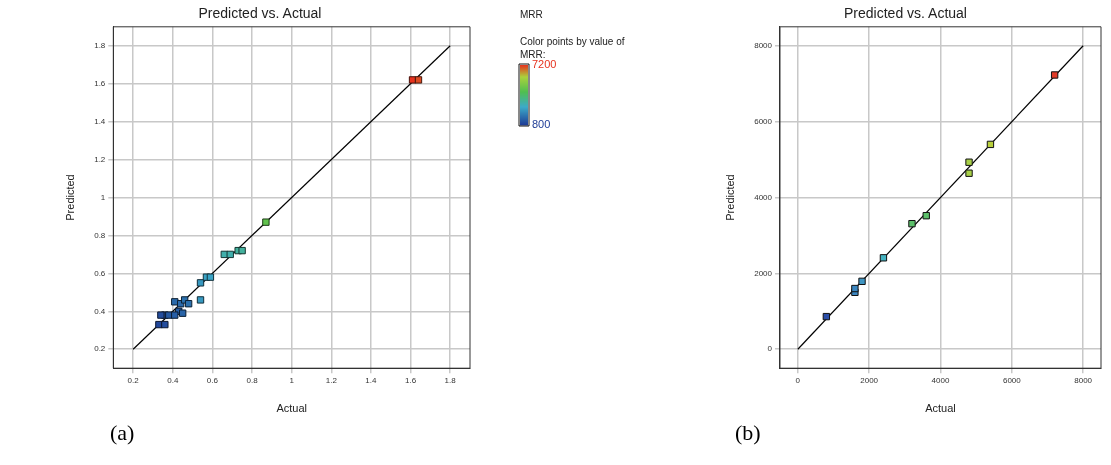 This screenshot has width=1111, height=465. I want to click on x-tick-label: 0.2, so click(133, 381).